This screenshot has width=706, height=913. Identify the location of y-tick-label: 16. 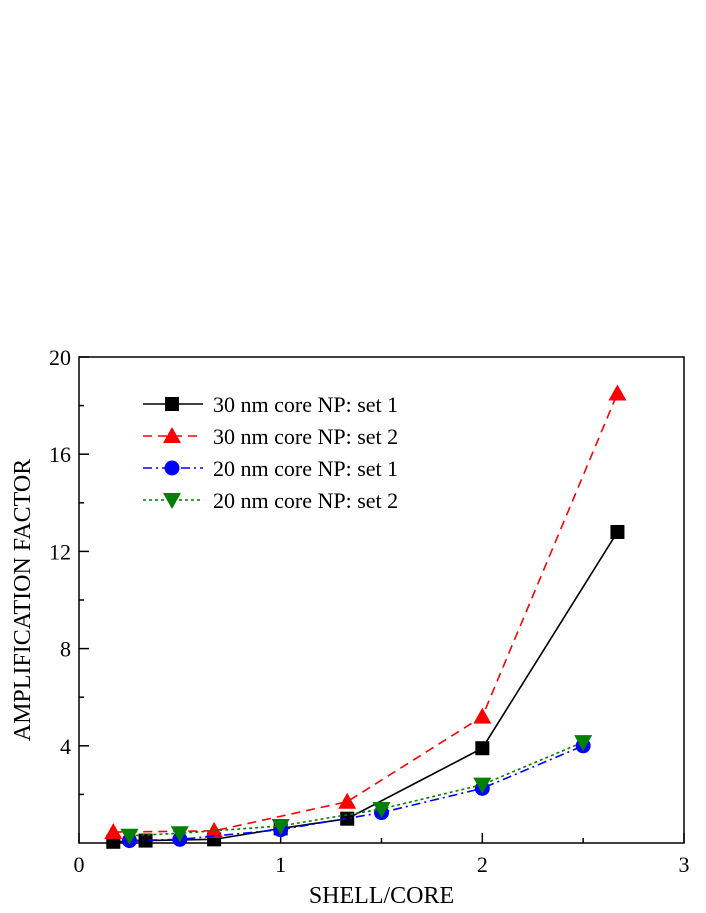
(60, 454).